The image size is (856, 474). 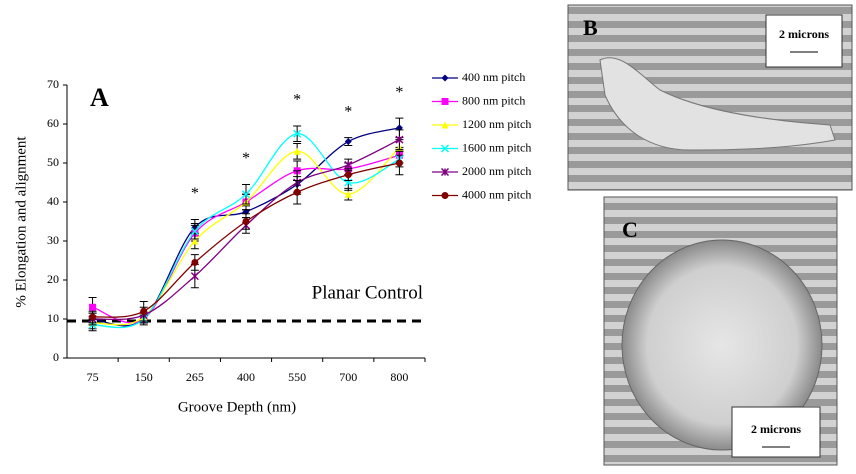 What do you see at coordinates (246, 377) in the screenshot?
I see `x-tick-label: 400` at bounding box center [246, 377].